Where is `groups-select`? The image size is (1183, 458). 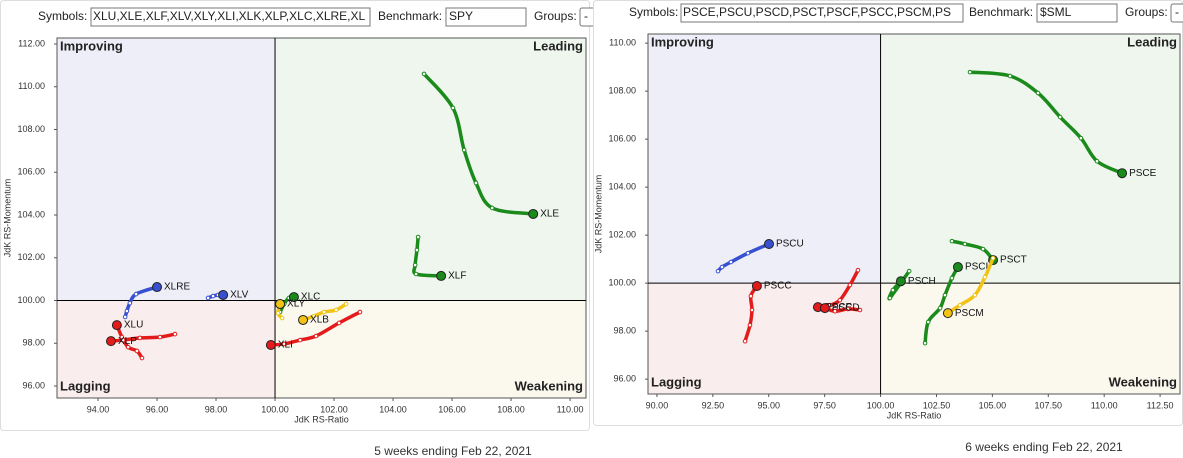 groups-select is located at coordinates (1176, 13).